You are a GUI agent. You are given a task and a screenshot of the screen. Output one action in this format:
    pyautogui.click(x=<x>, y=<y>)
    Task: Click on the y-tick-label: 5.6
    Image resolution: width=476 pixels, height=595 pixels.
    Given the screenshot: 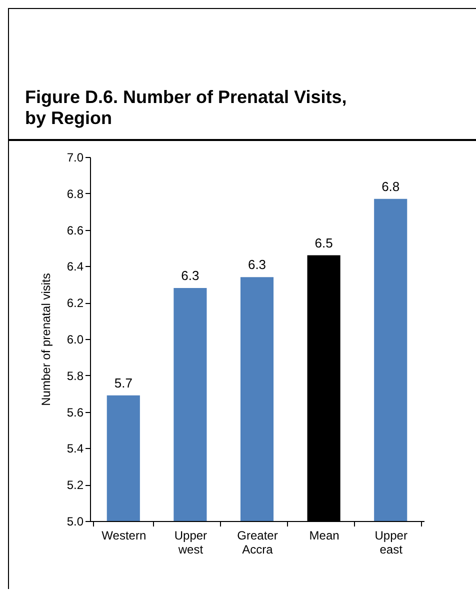 What is the action you would take?
    pyautogui.click(x=75, y=412)
    